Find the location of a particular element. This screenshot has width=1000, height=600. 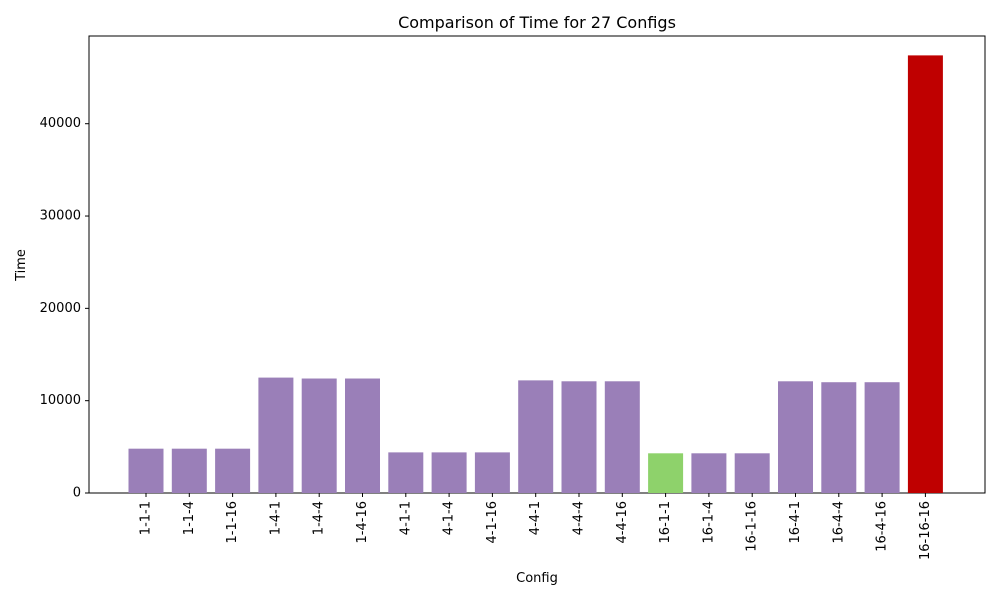

x-tick-label-1-1-1: 1-1-1 is located at coordinates (146, 518).